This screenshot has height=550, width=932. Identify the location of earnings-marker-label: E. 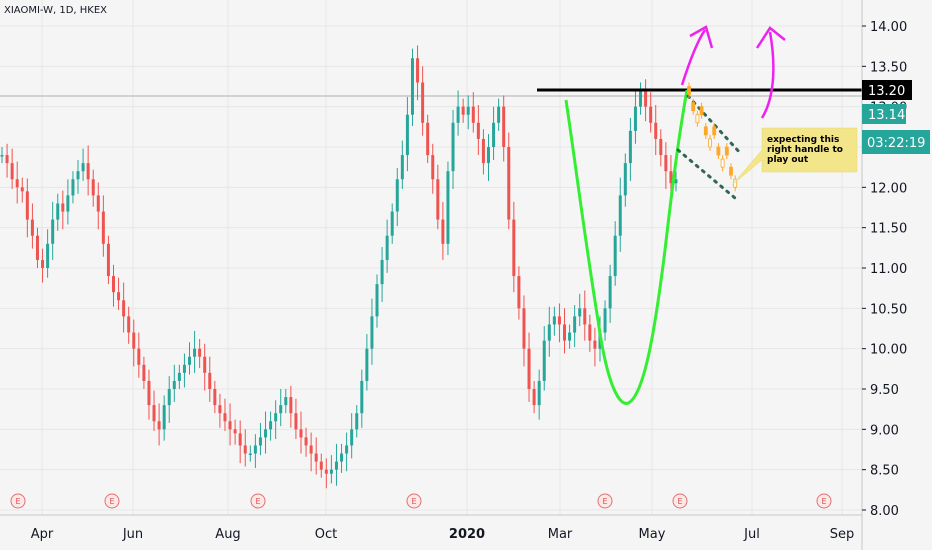
(823, 501).